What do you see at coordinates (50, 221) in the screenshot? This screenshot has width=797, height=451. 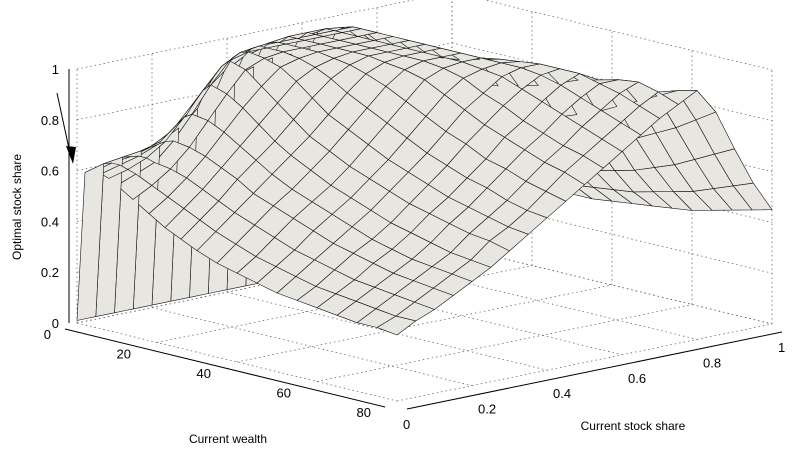 I see `z-tick-label: 0.4` at bounding box center [50, 221].